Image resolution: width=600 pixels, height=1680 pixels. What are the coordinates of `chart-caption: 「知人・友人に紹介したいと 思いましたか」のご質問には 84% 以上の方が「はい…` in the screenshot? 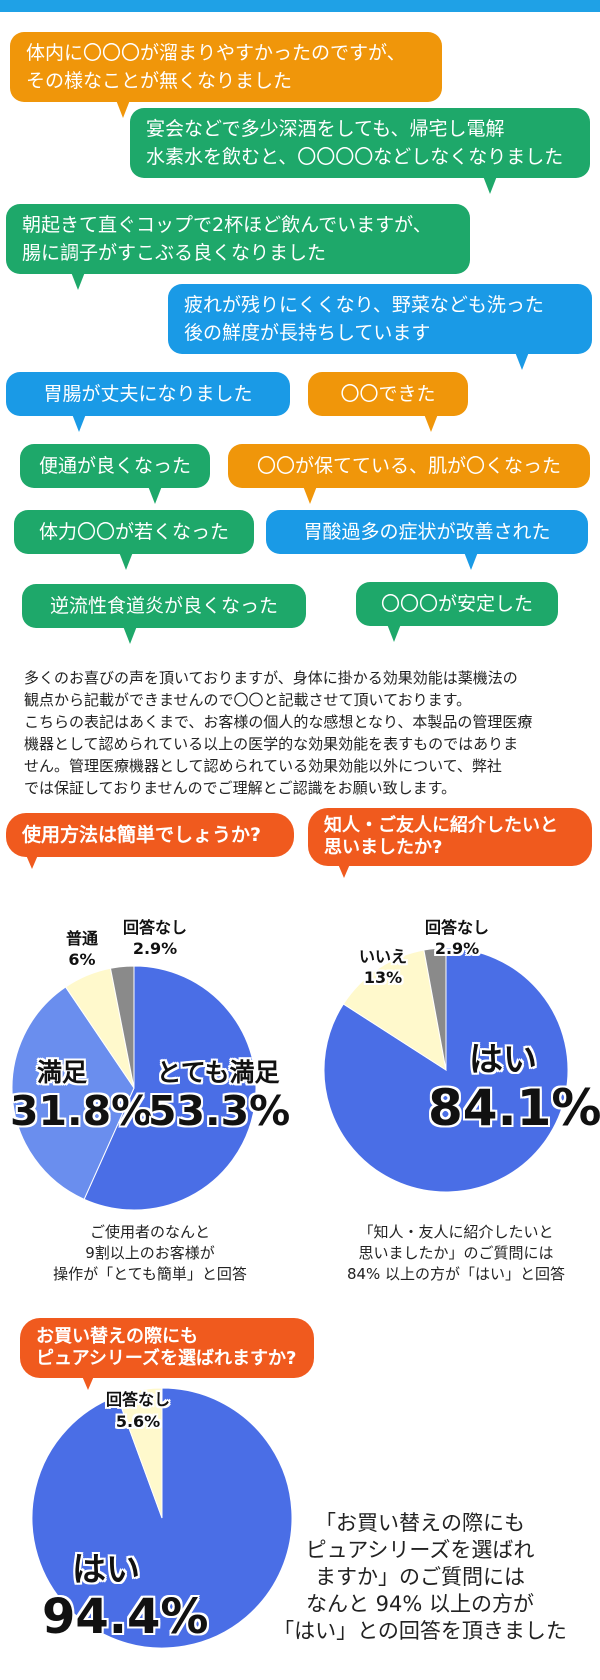 It's located at (456, 1253).